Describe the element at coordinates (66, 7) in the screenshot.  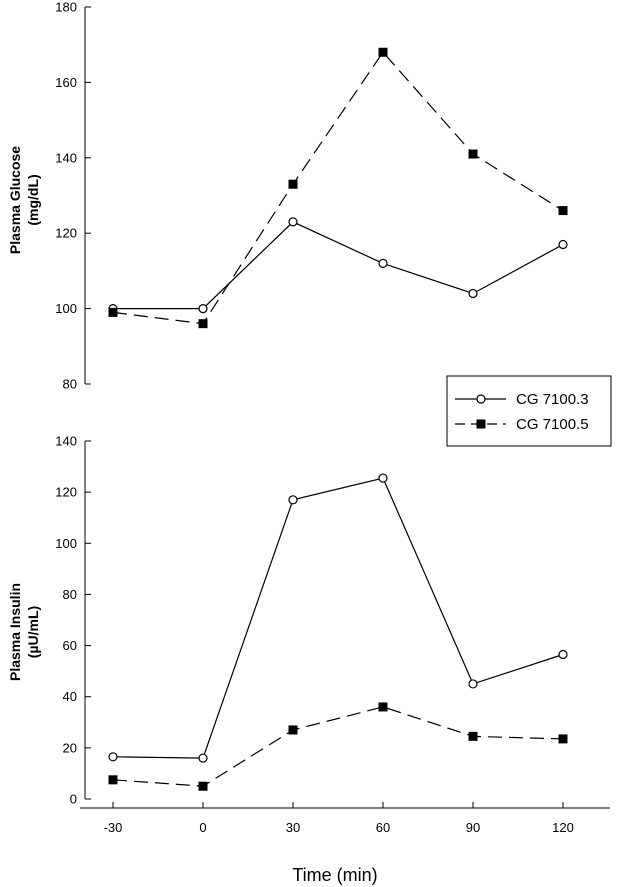
I see `y-tick-label: 180` at that location.